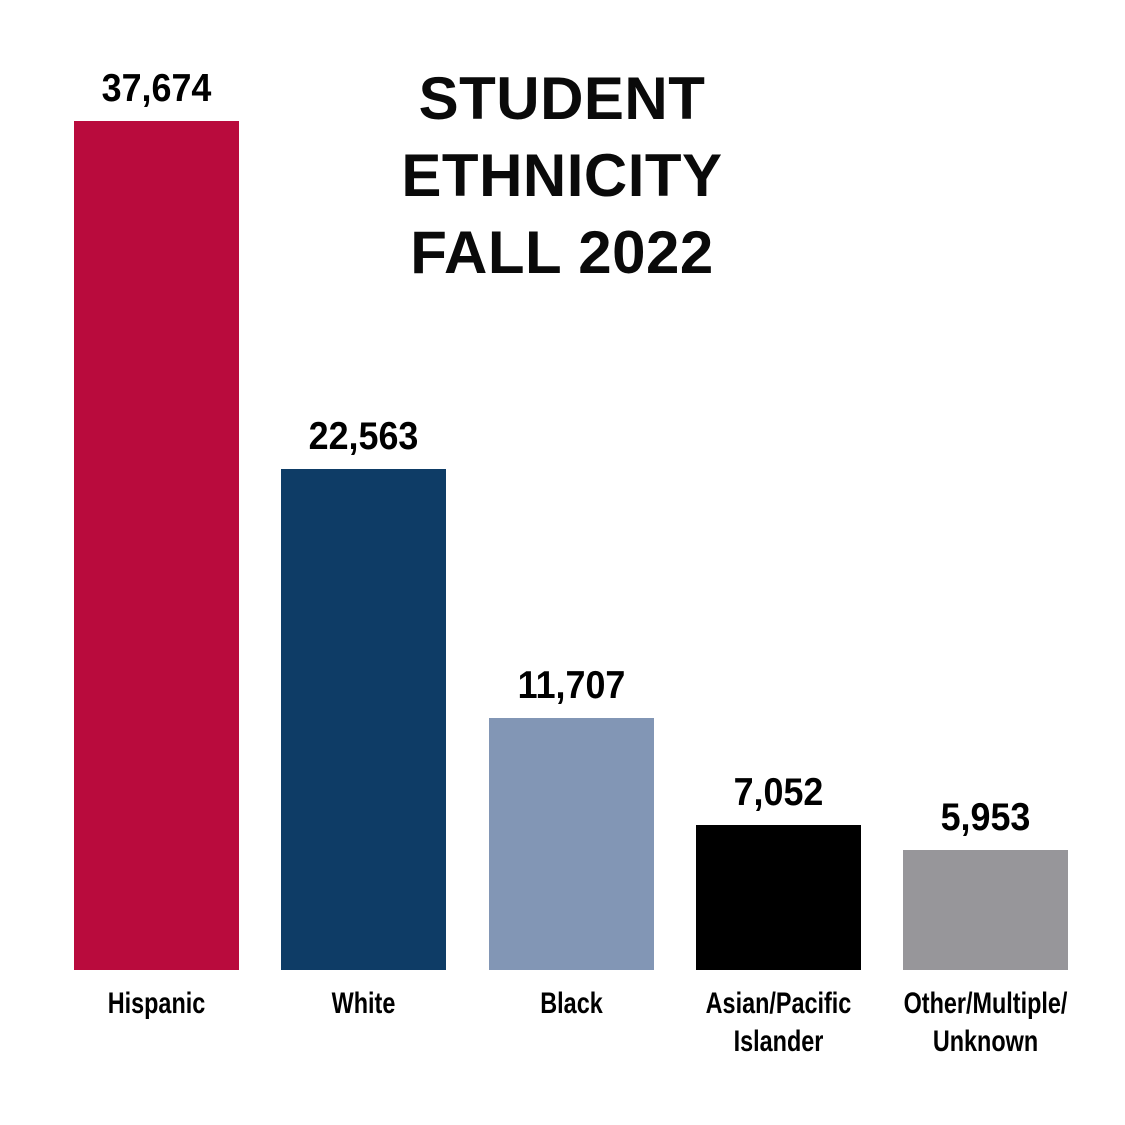  I want to click on bar-asian-pacific-islander, so click(778, 897).